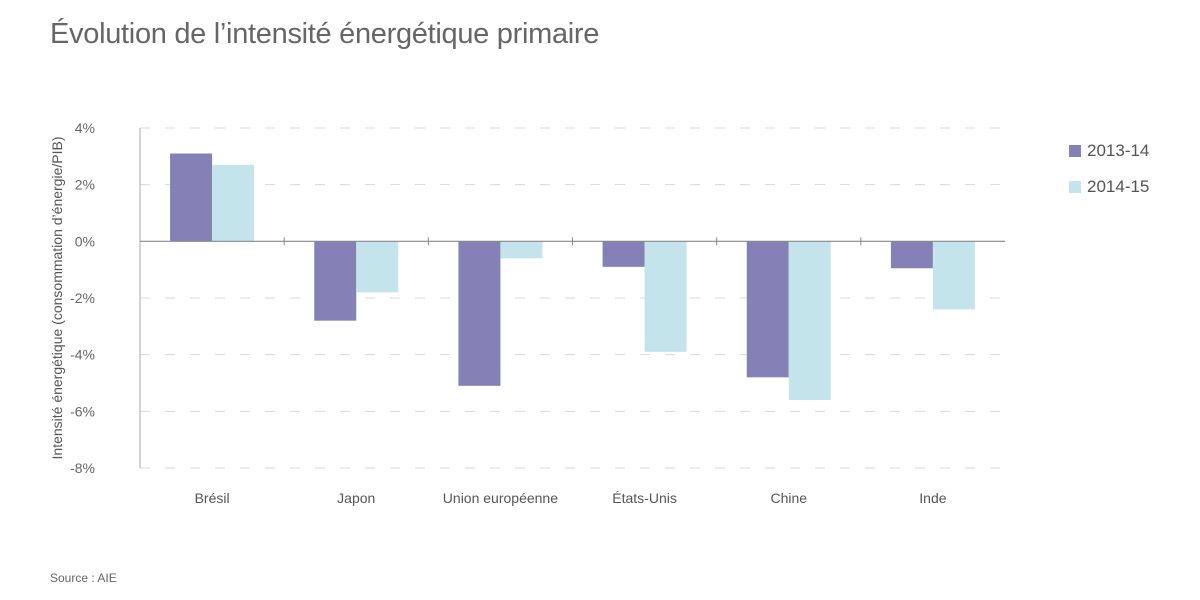 The image size is (1200, 600). What do you see at coordinates (212, 498) in the screenshot?
I see `x-category-label: Brésil` at bounding box center [212, 498].